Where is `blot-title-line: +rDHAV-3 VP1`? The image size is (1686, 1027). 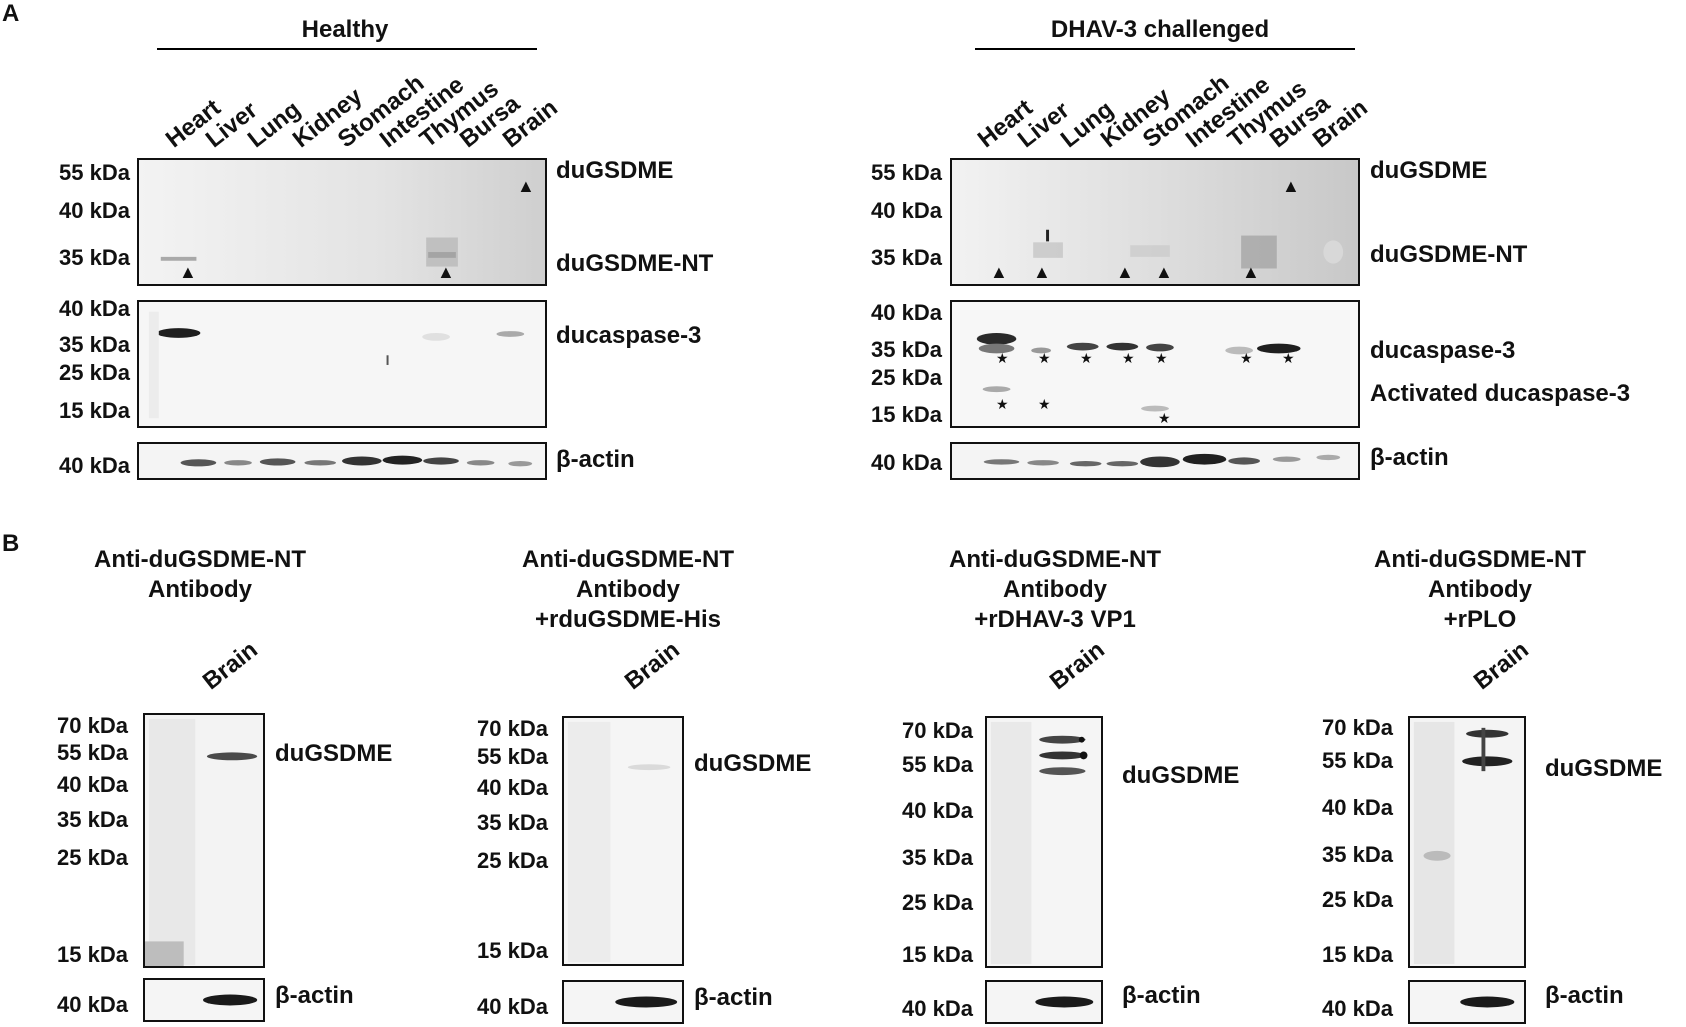 blot-title-line: +rDHAV-3 VP1 is located at coordinates (1055, 619).